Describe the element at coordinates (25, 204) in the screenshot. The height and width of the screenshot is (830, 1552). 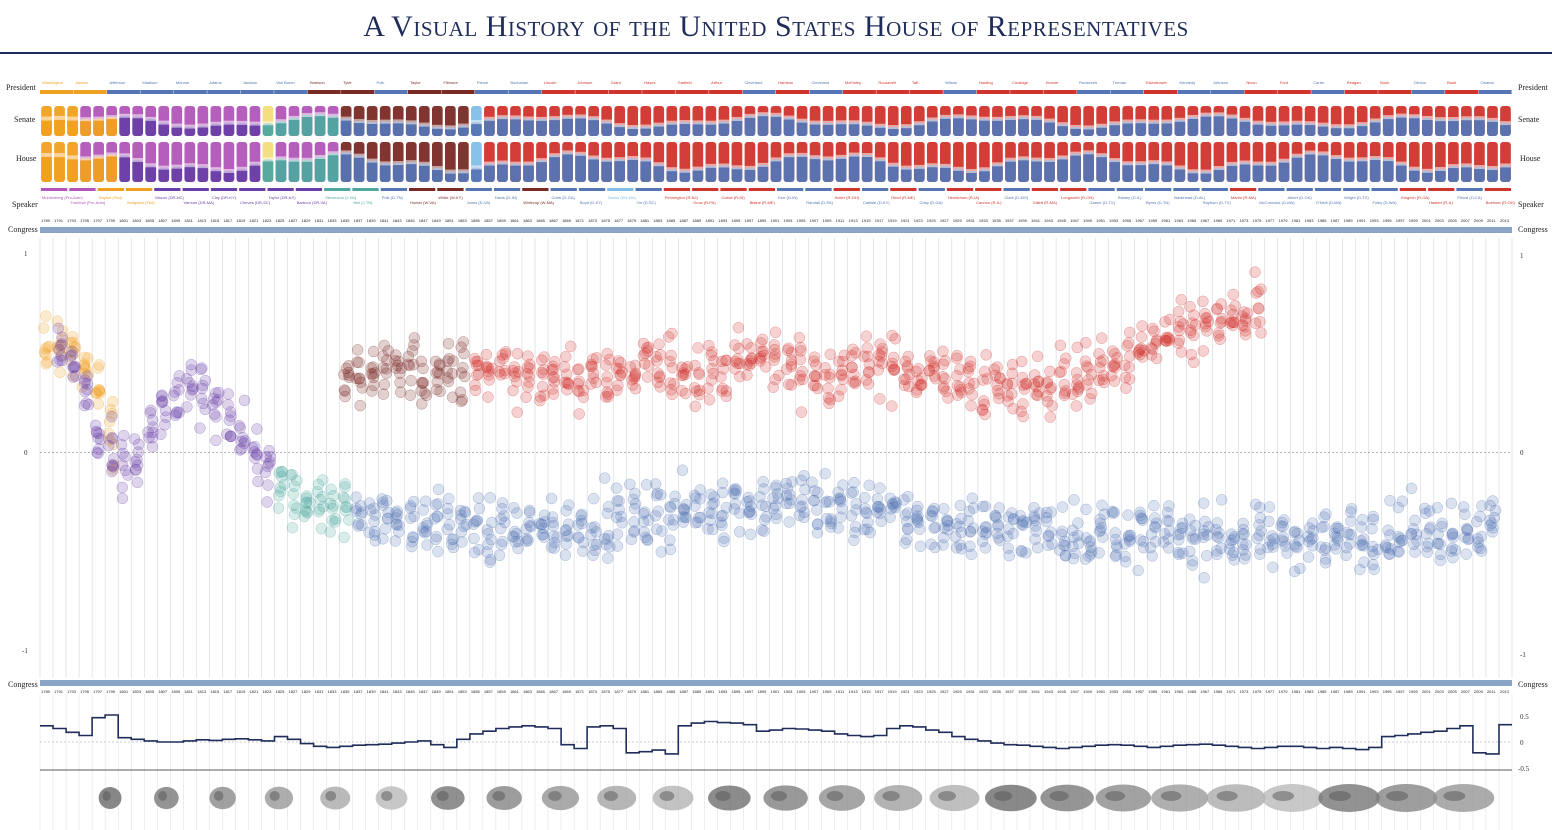
I see `speaker-row-label-left: Speaker` at that location.